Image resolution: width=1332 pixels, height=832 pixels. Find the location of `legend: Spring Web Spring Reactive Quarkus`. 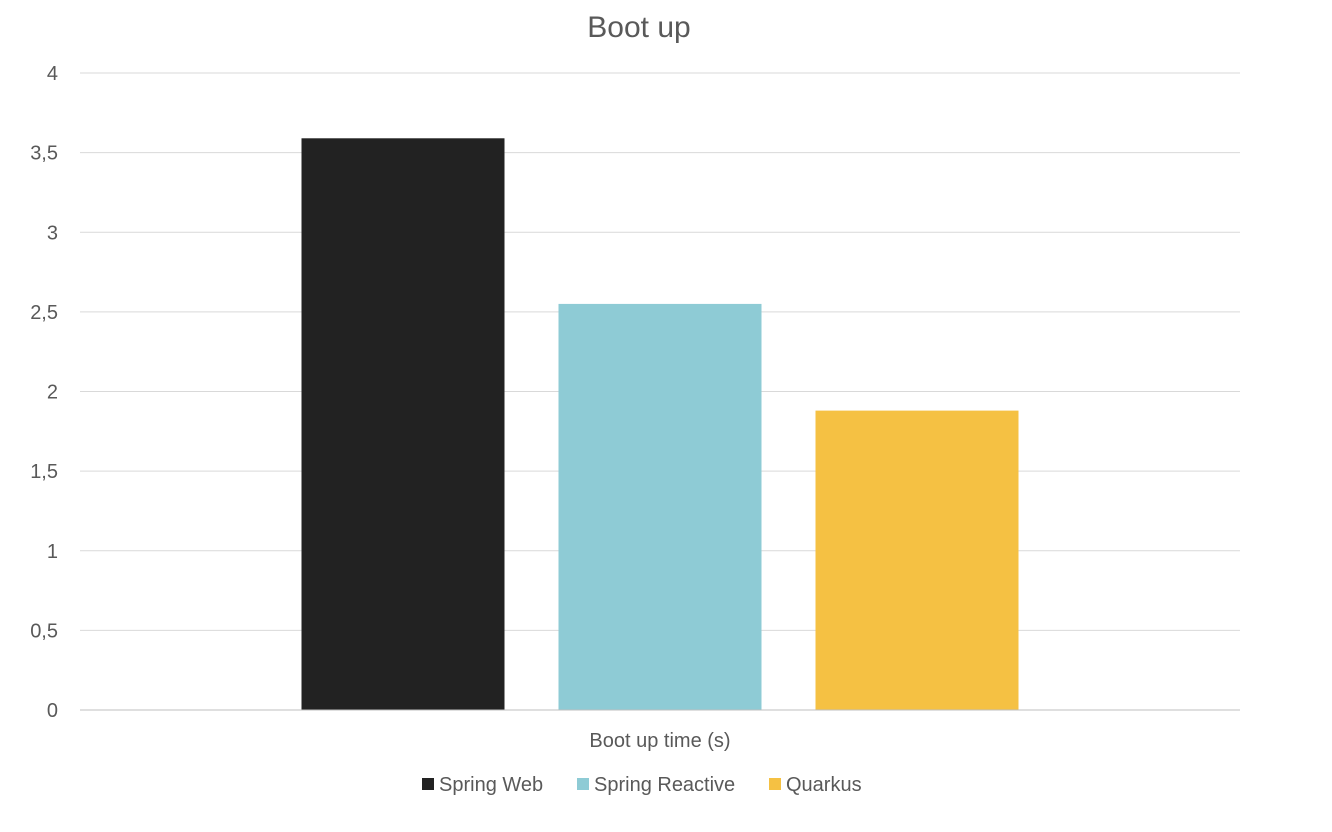

legend: Spring Web Spring Reactive Quarkus is located at coordinates (642, 785).